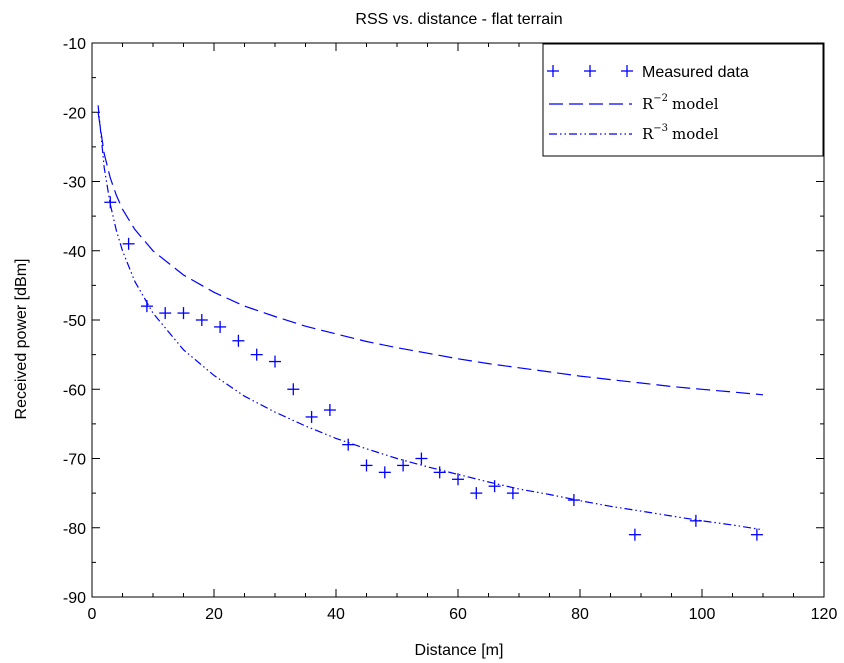 Image resolution: width=844 pixels, height=663 pixels. I want to click on y-axis-tick-labels: -90 -80 -70 -60 -50 -40 -30 -20 -10, so click(74, 321).